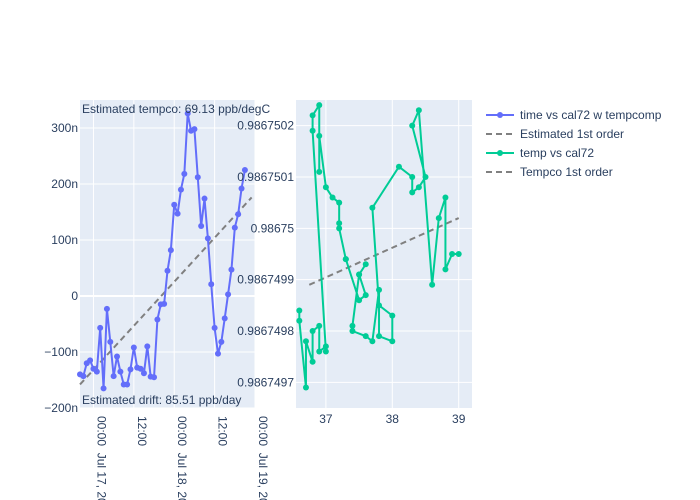  Describe the element at coordinates (540, 153) in the screenshot. I see `legend-item-temp-vs-cal72: temp vs cal72` at that location.